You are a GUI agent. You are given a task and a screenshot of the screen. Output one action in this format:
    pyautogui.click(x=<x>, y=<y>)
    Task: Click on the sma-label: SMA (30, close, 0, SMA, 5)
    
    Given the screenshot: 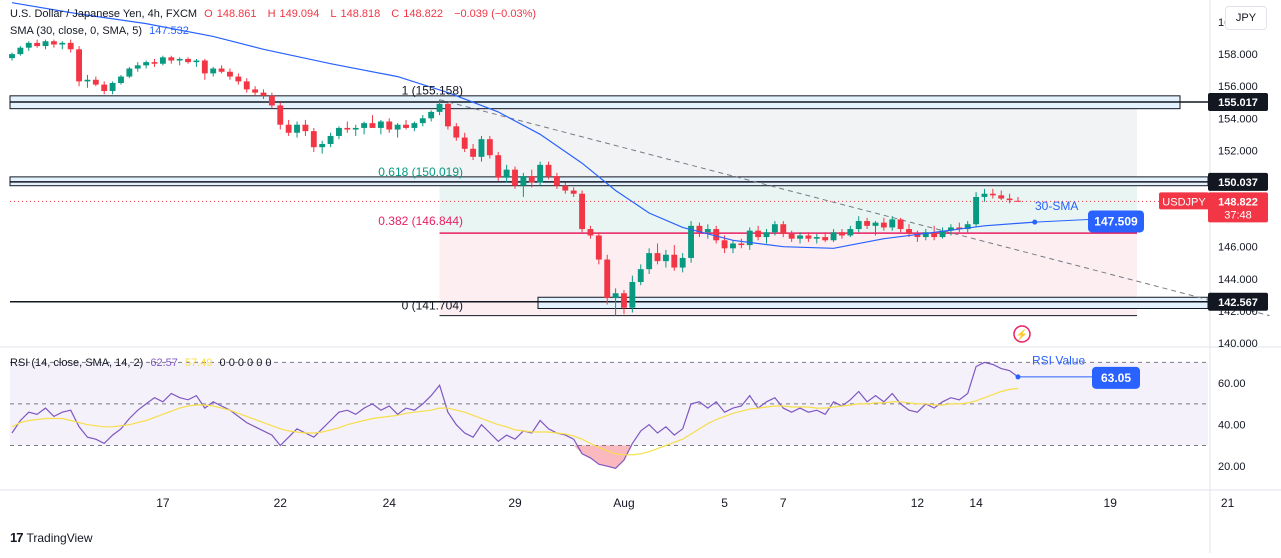 What is the action you would take?
    pyautogui.click(x=76, y=31)
    